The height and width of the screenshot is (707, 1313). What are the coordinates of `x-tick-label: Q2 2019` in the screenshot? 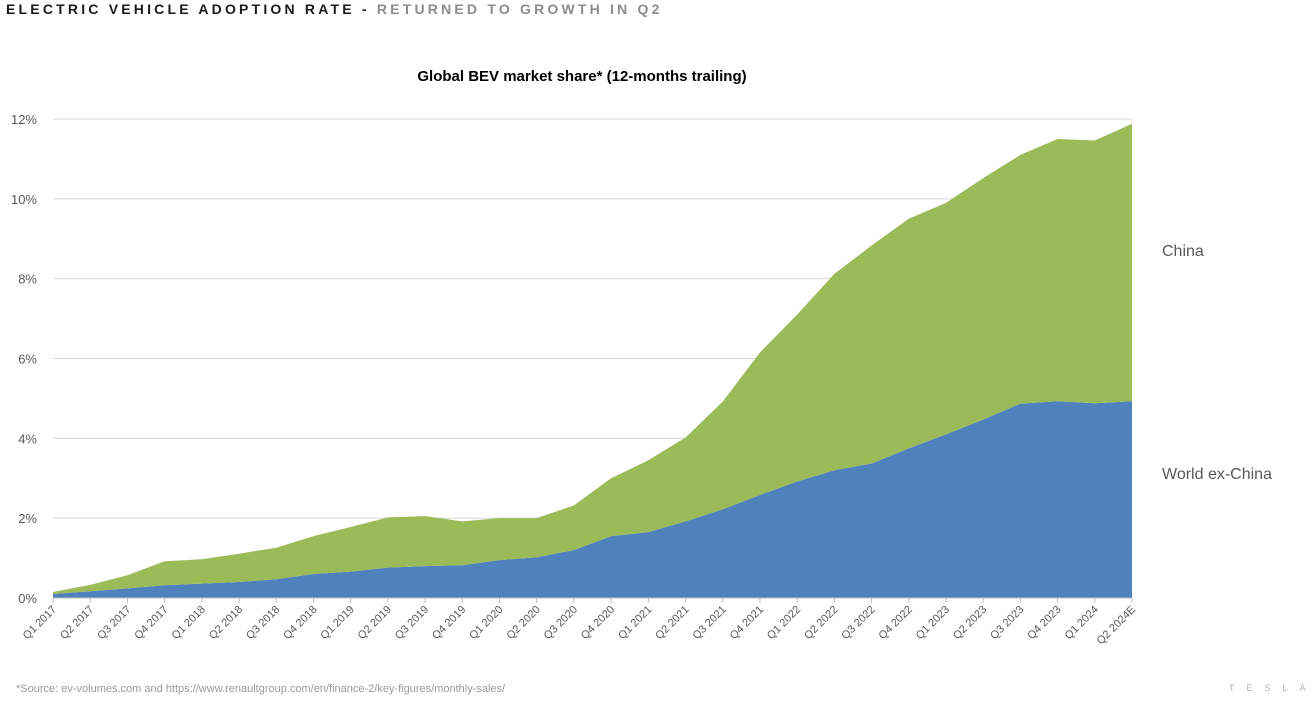 It's located at (375, 623).